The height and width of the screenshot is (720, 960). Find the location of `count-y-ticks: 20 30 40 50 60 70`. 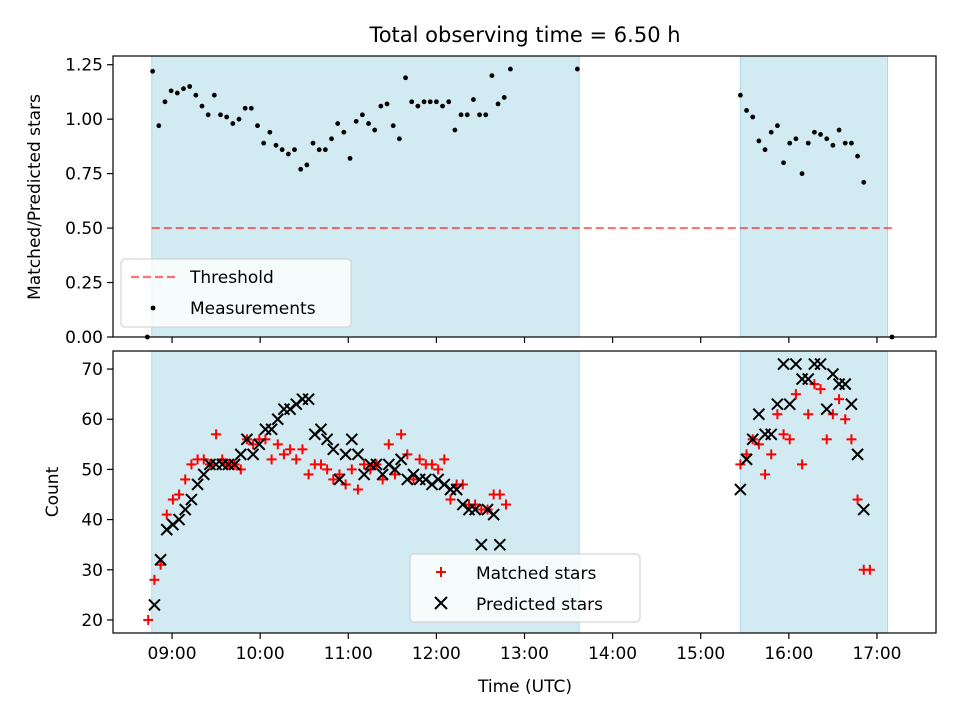

count-y-ticks: 20 30 40 50 60 70 is located at coordinates (97, 495).